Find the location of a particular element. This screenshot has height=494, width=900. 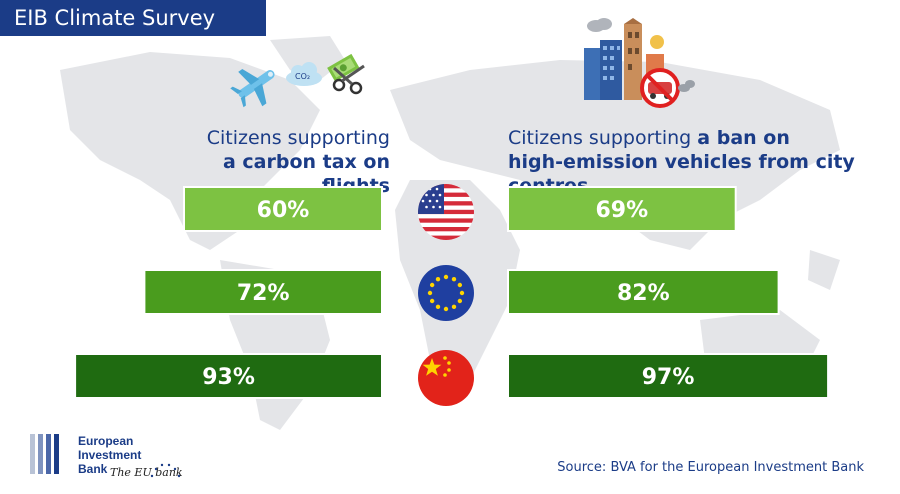

eib-name-line2: Investment is located at coordinates (110, 455).